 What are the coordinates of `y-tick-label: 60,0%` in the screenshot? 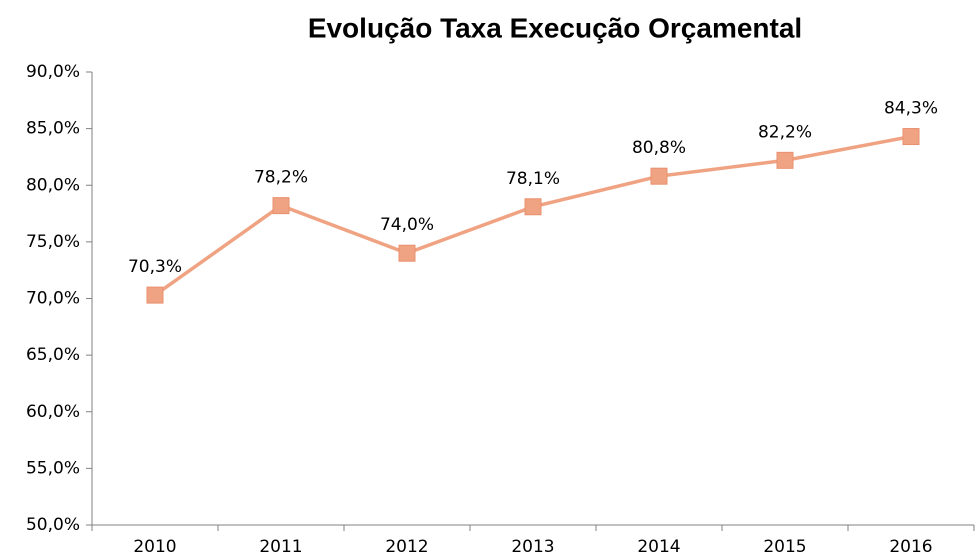 It's located at (53, 412).